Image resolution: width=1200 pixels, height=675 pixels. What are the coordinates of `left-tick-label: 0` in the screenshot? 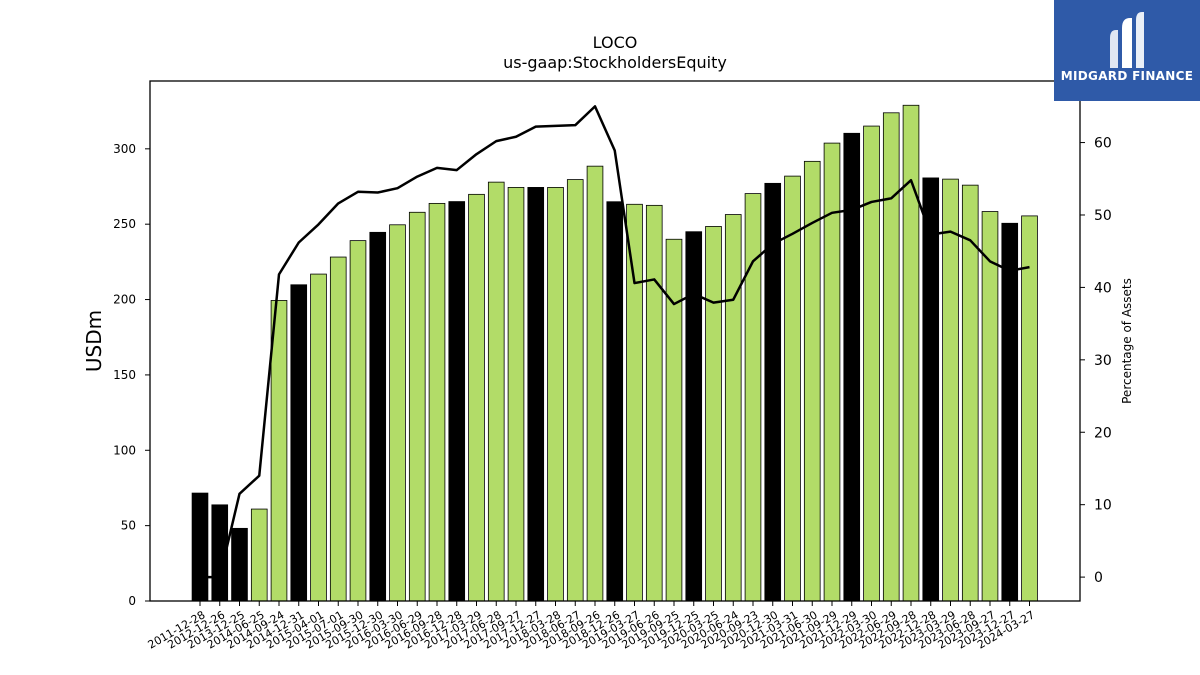 It's located at (132, 601).